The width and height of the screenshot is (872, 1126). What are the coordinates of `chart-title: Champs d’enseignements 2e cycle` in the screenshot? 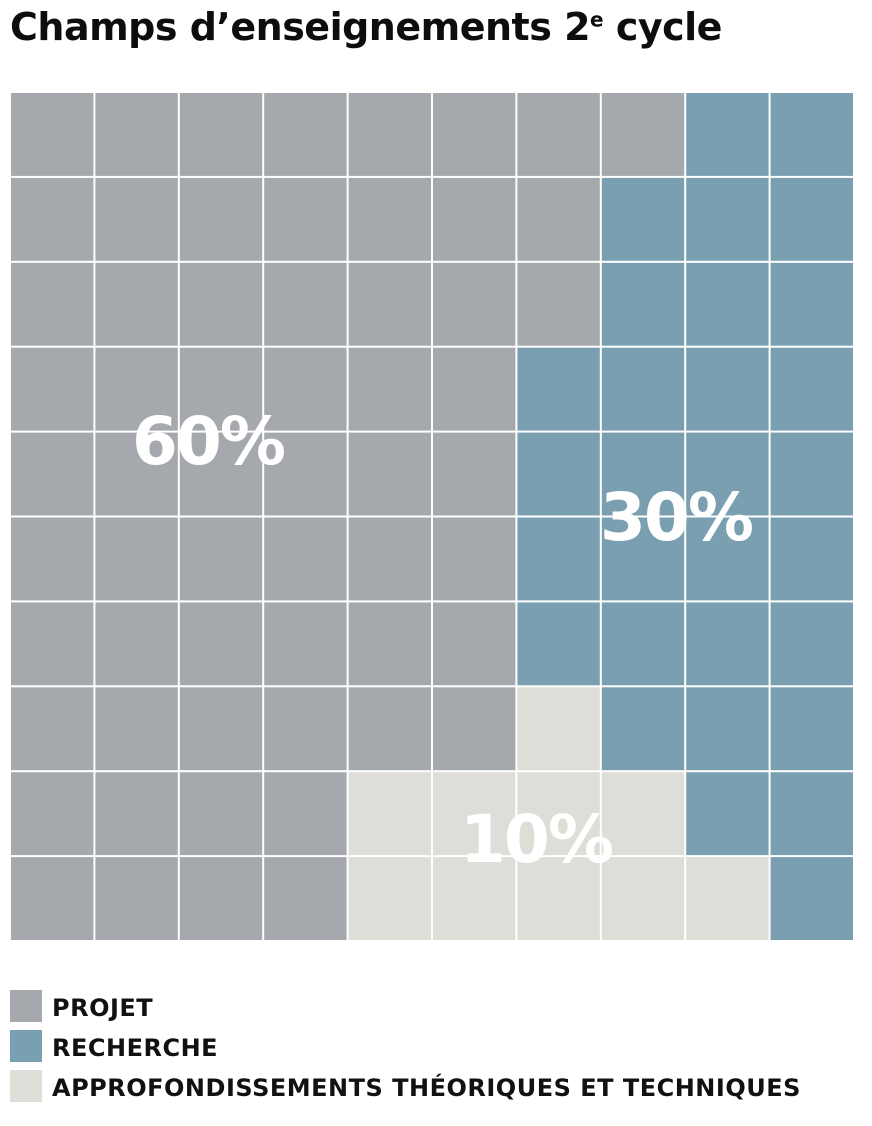 It's located at (366, 27).